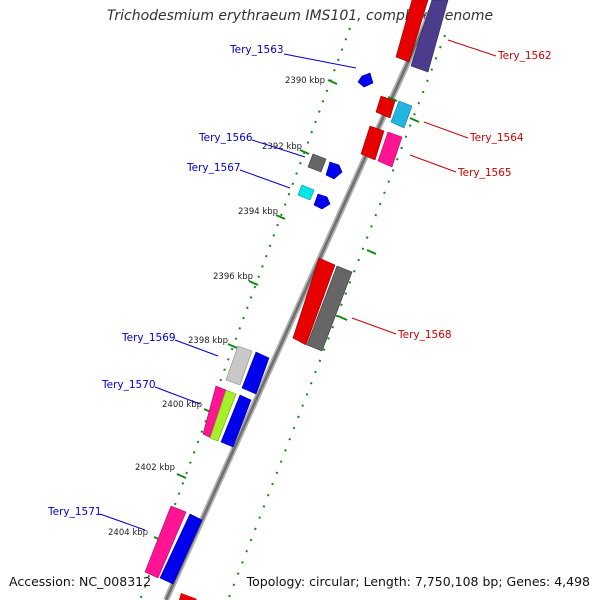 The width and height of the screenshot is (600, 600). I want to click on kbp-tick-label: 2396 kbp, so click(233, 277).